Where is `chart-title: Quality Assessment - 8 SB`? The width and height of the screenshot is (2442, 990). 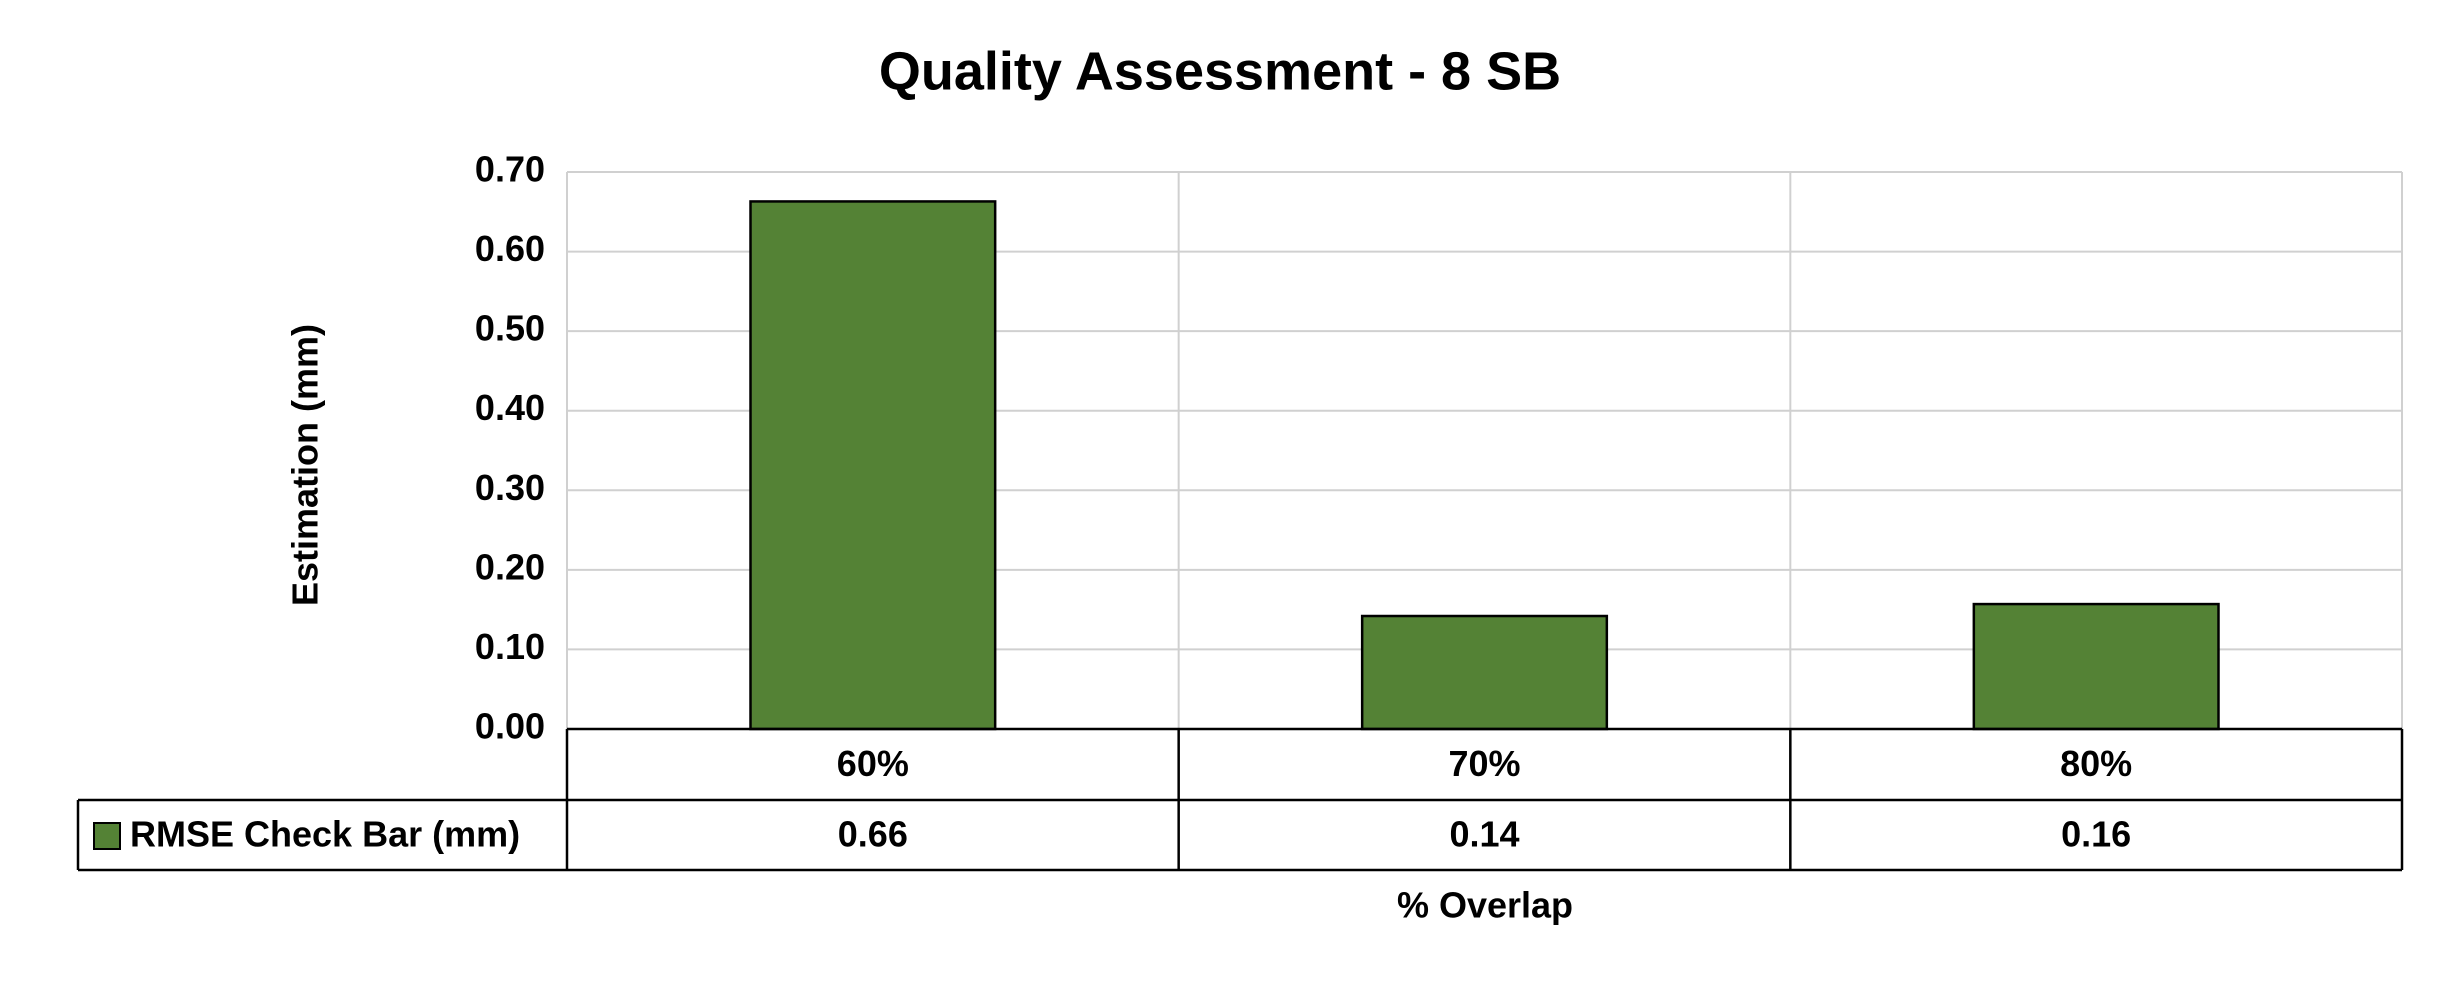 chart-title: Quality Assessment - 8 SB is located at coordinates (1220, 71).